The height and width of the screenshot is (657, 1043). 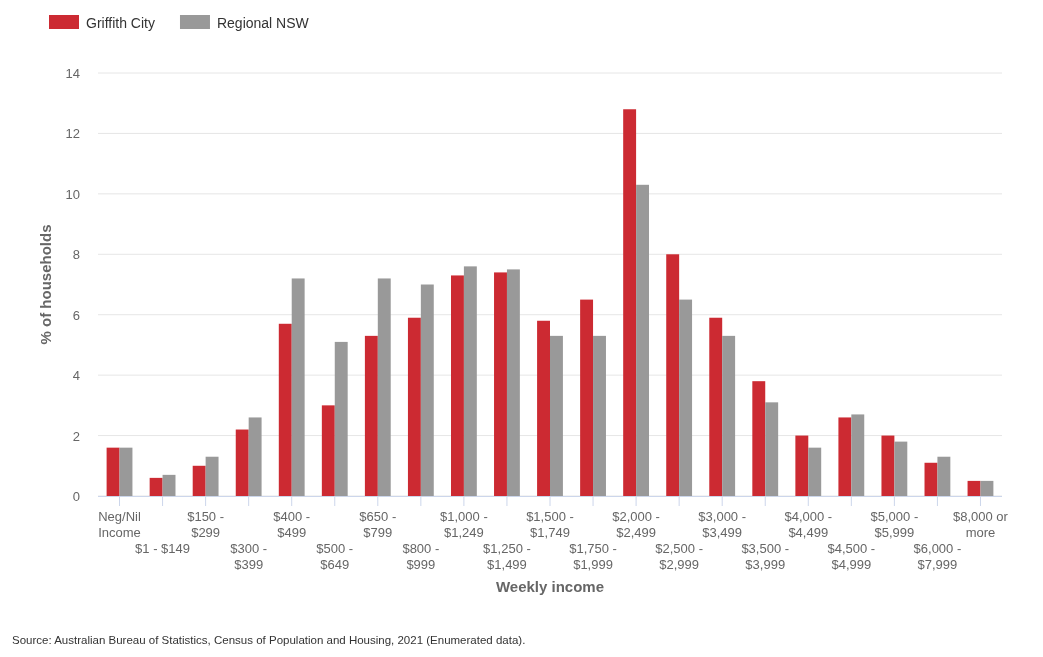 What do you see at coordinates (45, 284) in the screenshot?
I see `y-axis-title: % of households` at bounding box center [45, 284].